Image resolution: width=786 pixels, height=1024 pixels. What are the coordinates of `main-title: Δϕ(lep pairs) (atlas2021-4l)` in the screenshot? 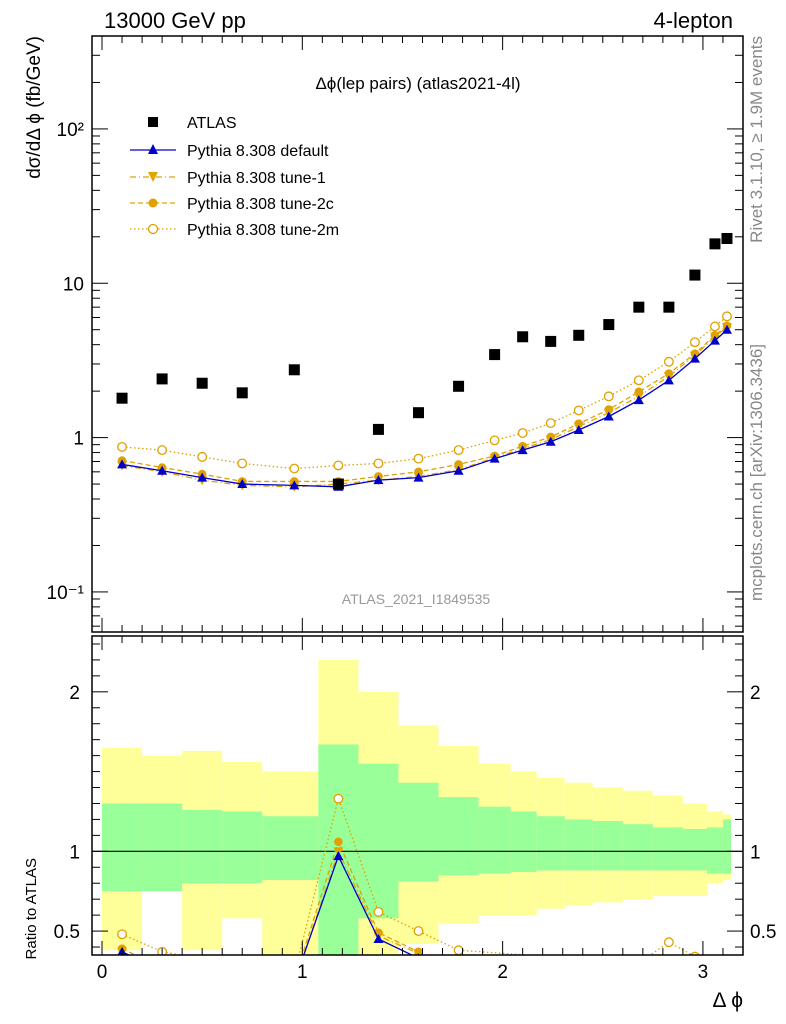 It's located at (417, 83).